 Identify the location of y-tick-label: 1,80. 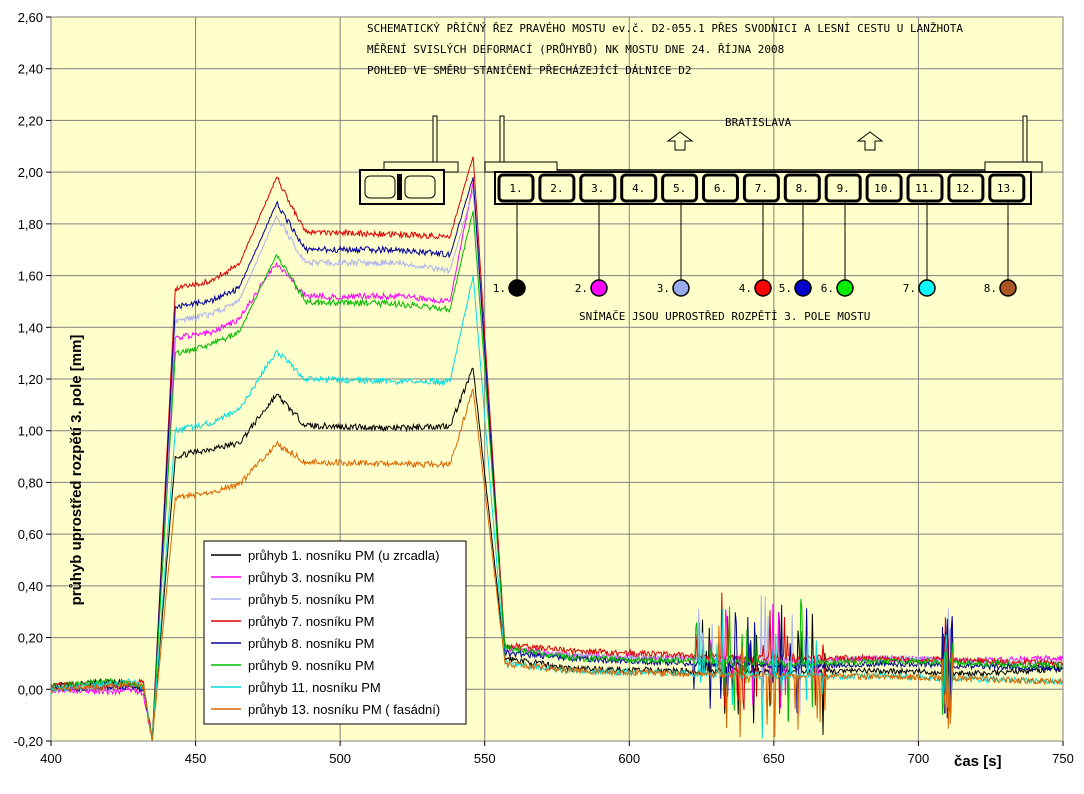
(30, 224).